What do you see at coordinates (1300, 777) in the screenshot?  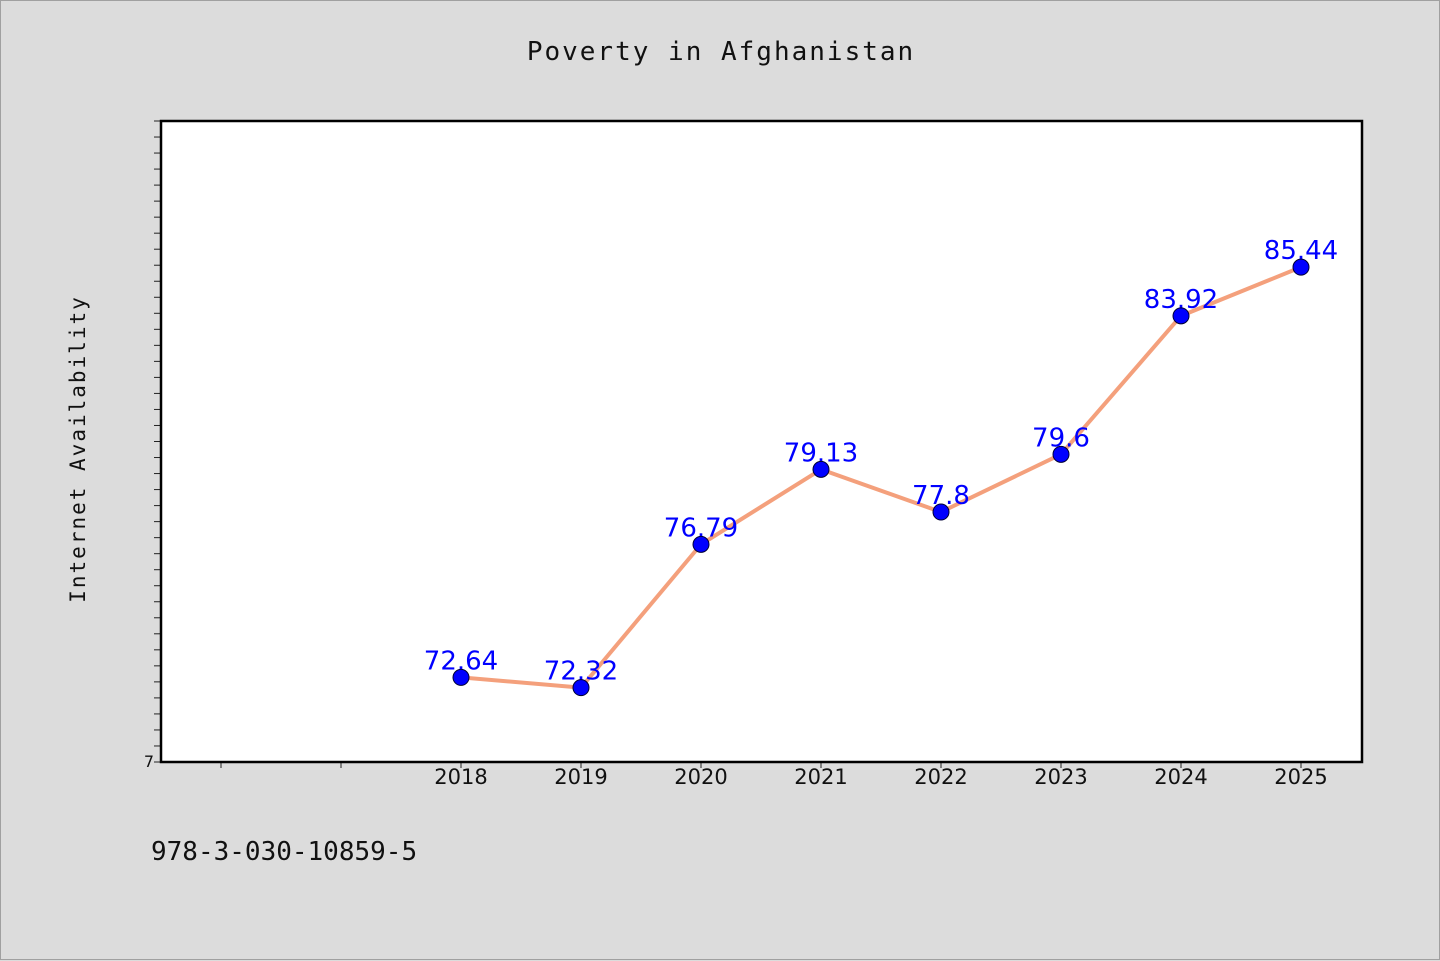 I see `x-tick-label: 2025` at bounding box center [1300, 777].